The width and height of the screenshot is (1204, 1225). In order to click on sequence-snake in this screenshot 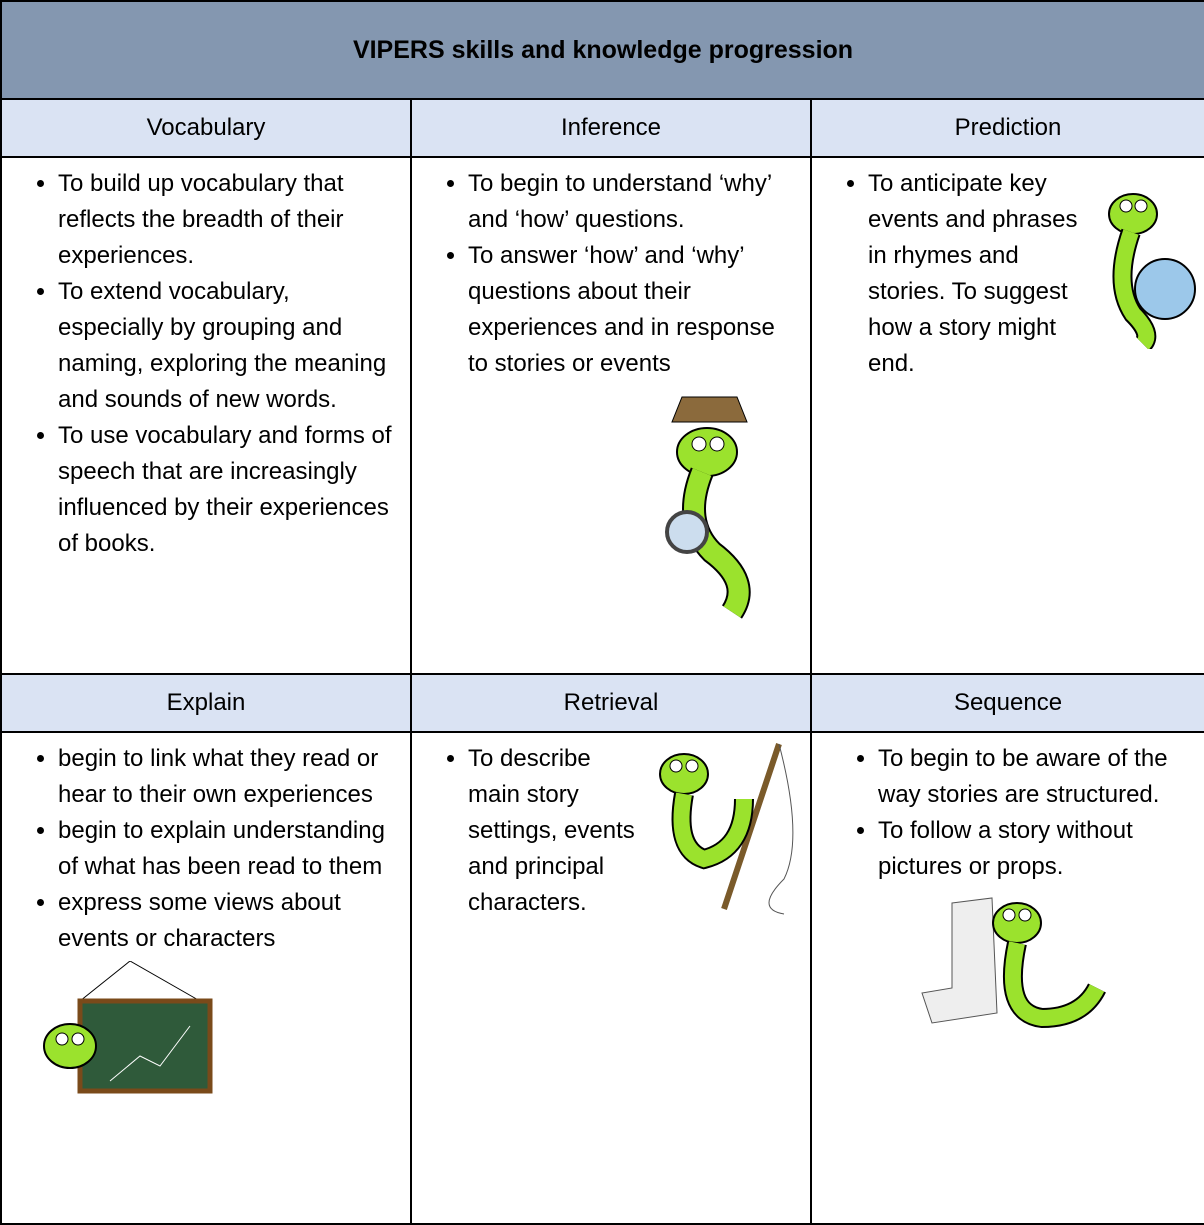, I will do `click(1013, 963)`.